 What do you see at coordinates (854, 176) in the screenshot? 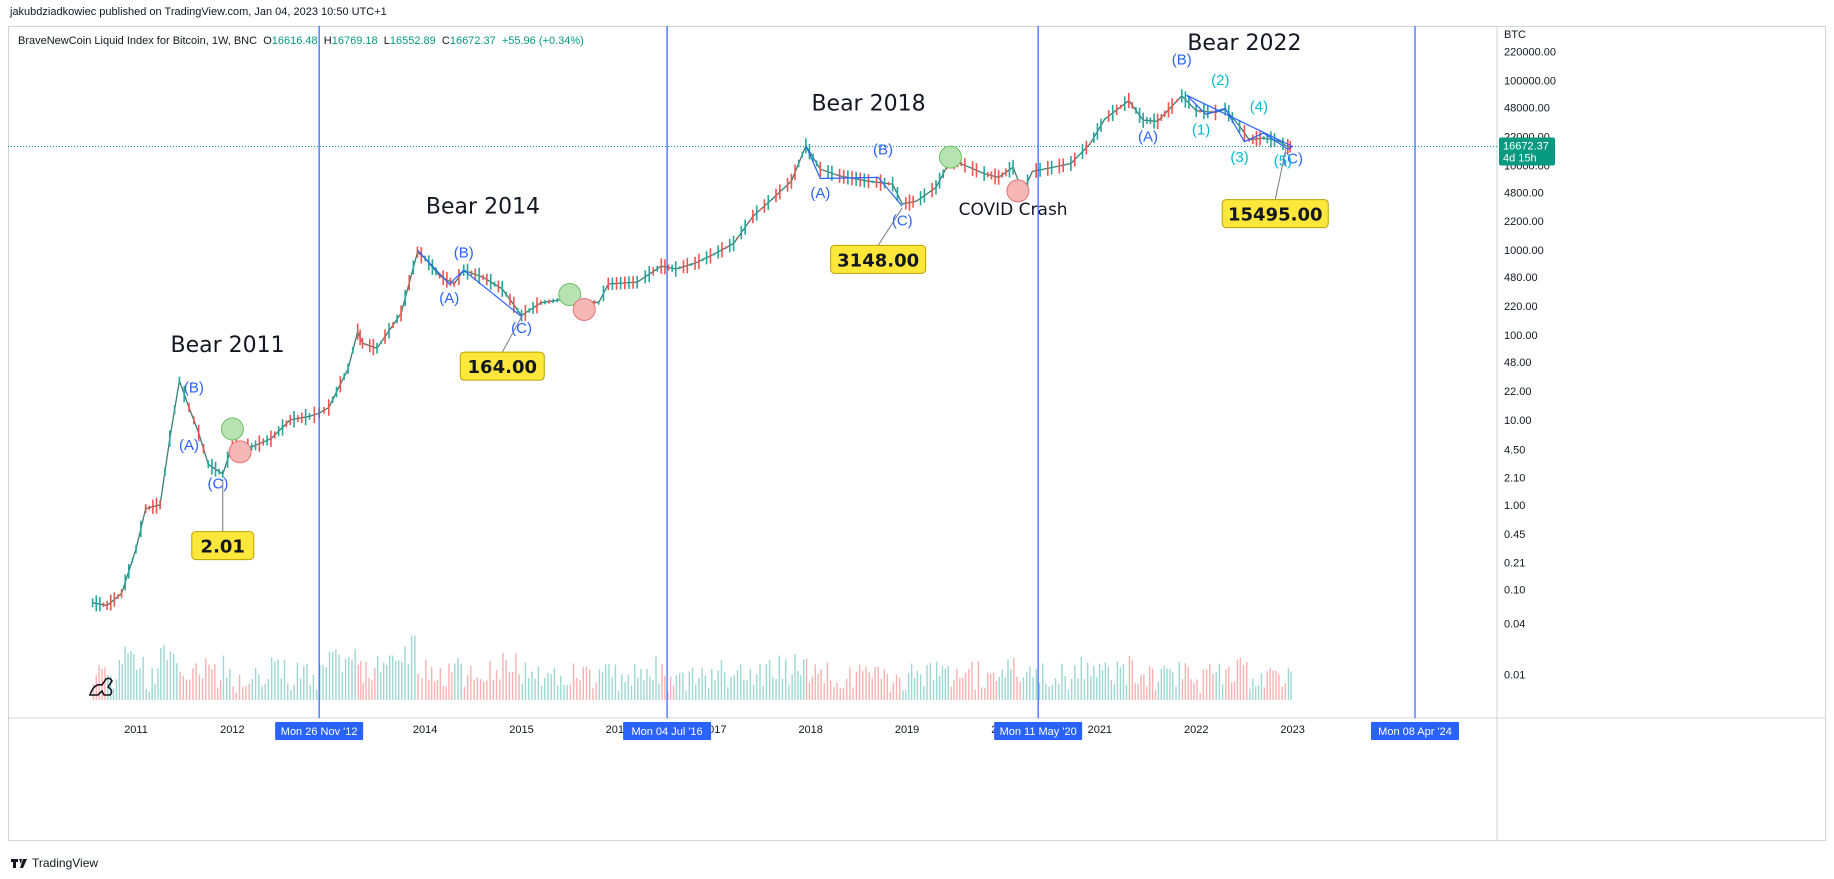
I see `wave-connector-line` at bounding box center [854, 176].